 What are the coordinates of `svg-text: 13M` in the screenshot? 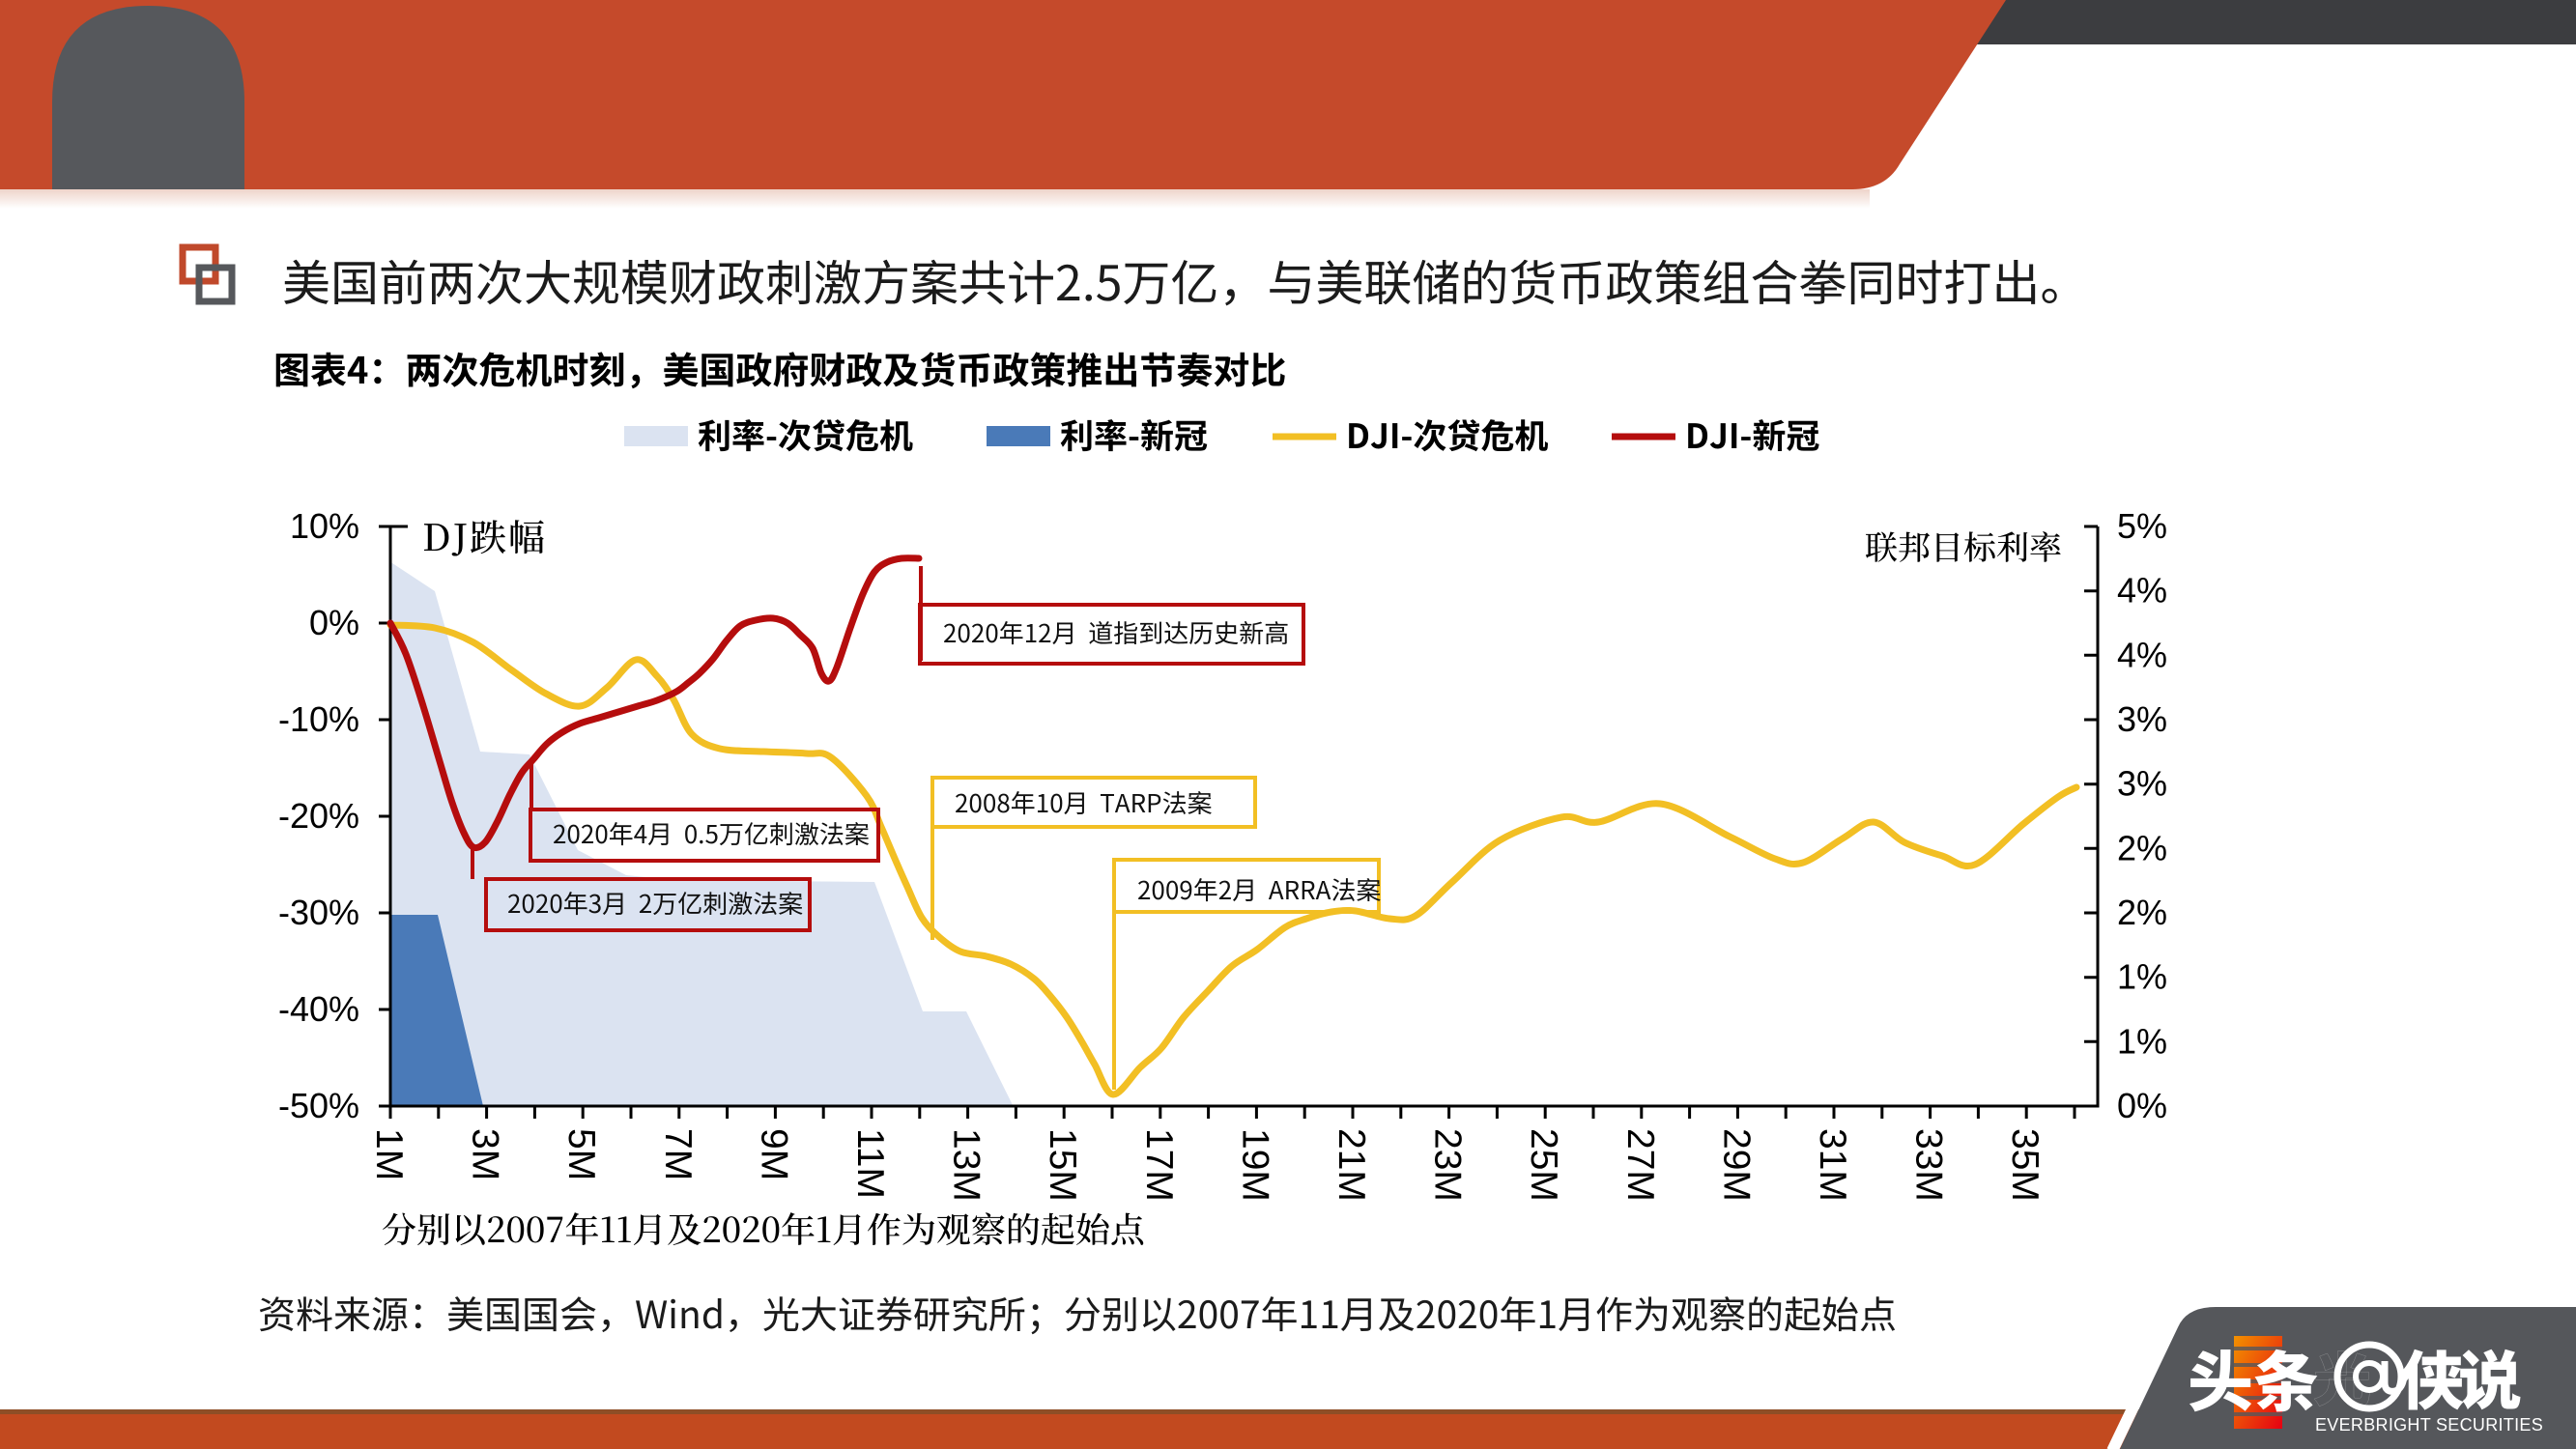 It's located at (967, 1165).